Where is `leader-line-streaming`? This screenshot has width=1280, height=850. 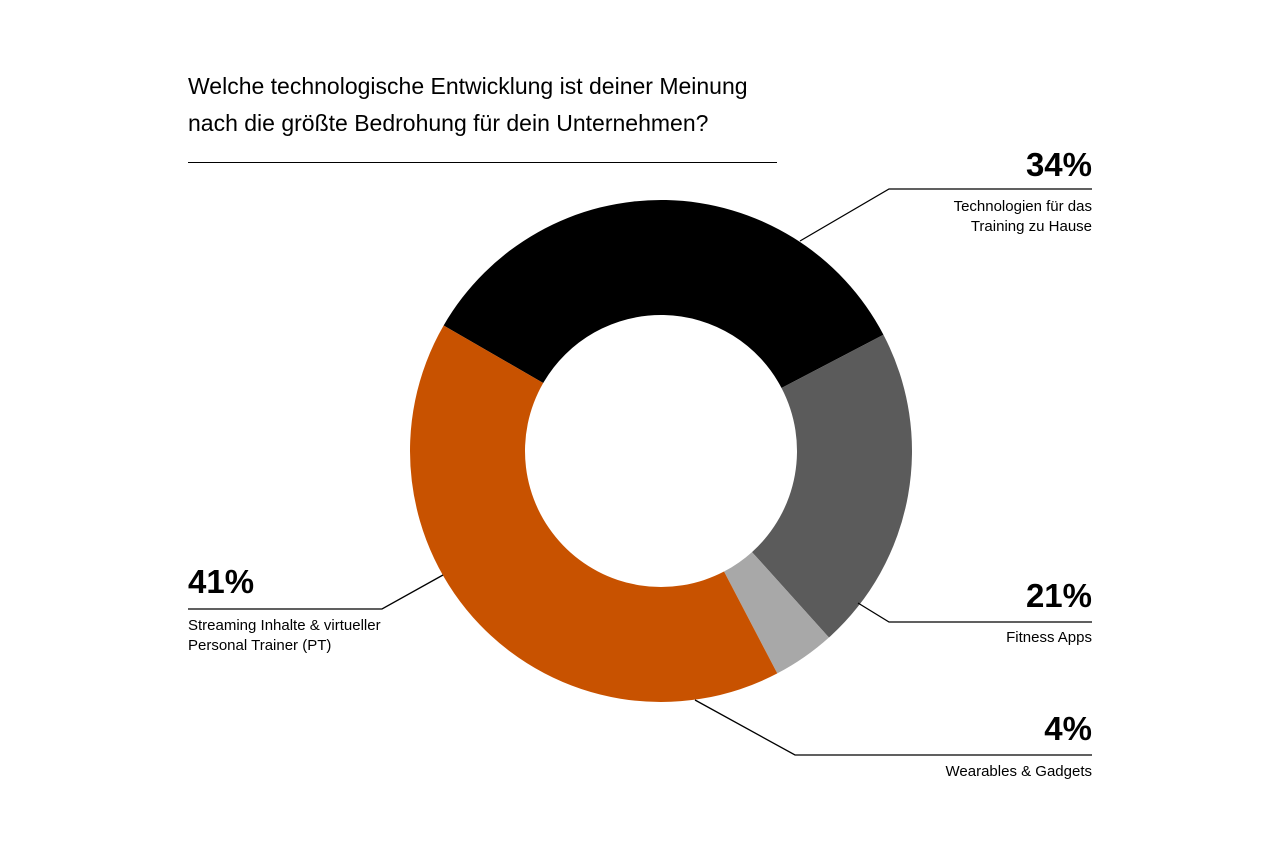
leader-line-streaming is located at coordinates (316, 592).